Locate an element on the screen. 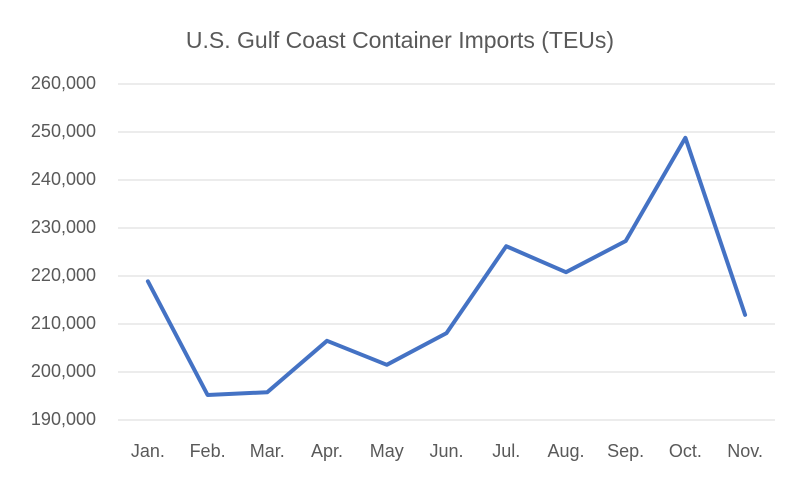 The height and width of the screenshot is (480, 800). x-tick-label: Jan. is located at coordinates (148, 451).